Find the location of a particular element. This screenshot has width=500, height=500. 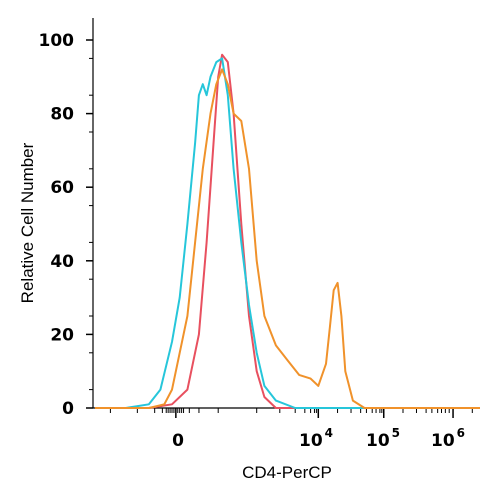

x-axis-label: CD4-PerCP is located at coordinates (287, 472).